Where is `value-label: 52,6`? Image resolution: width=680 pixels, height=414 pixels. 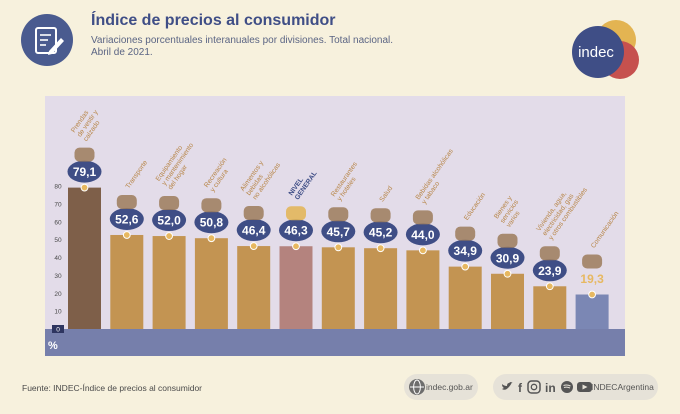
value-label: 52,6 is located at coordinates (127, 219).